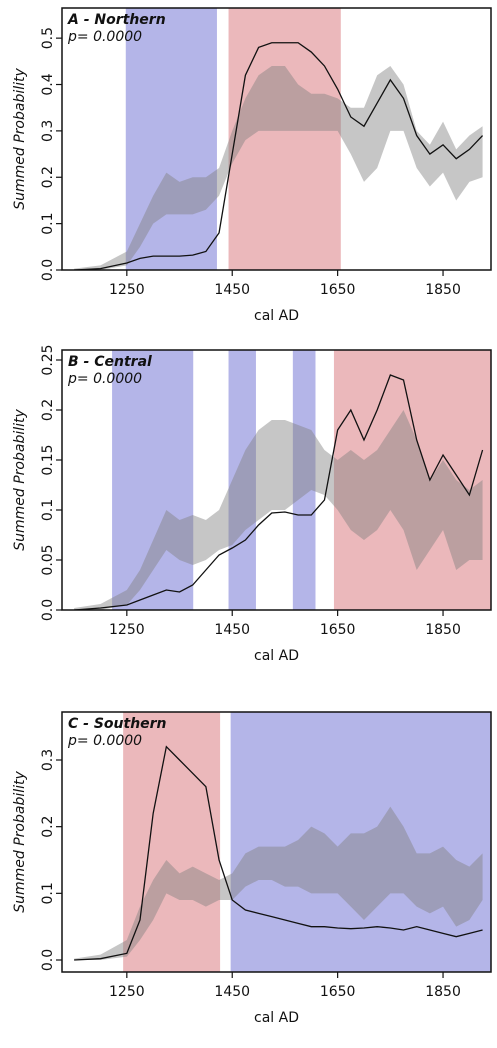  I want to click on panel-title: B - Central, so click(110, 362).